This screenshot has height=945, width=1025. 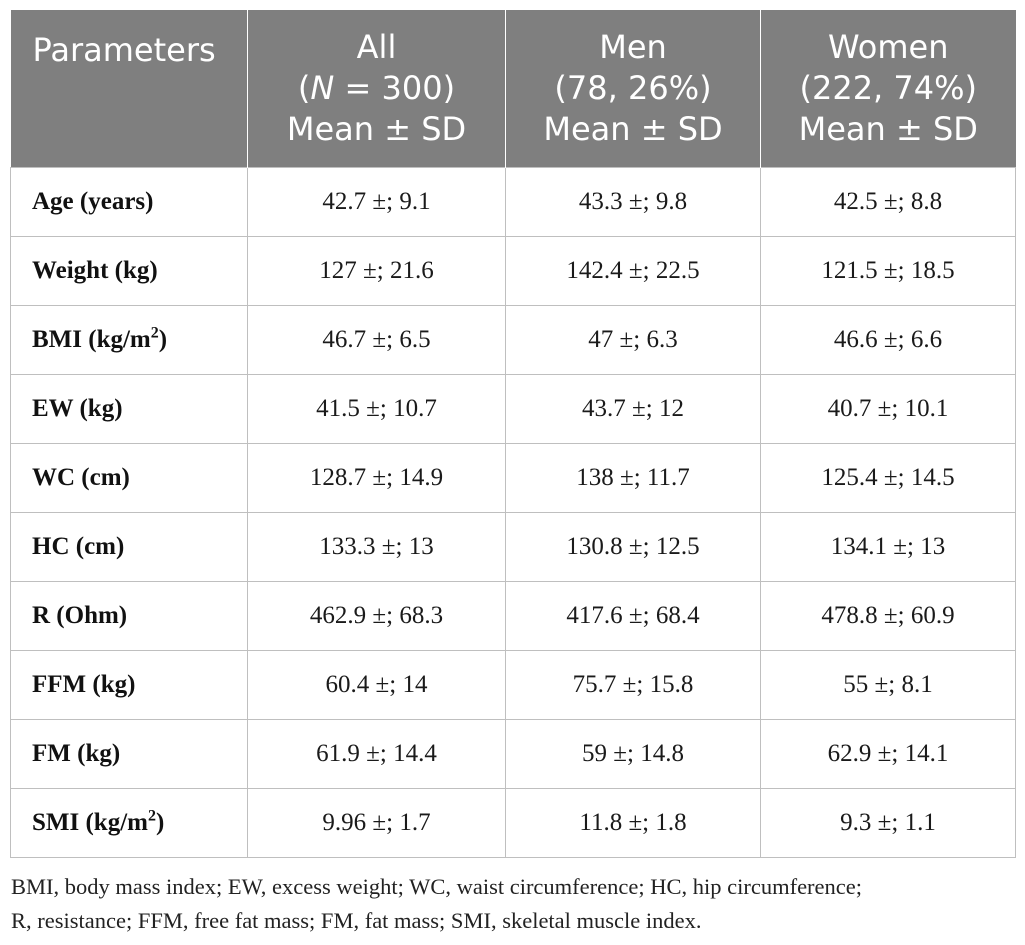 What do you see at coordinates (633, 616) in the screenshot?
I see `cell-men: 417.6 ±; 68.4` at bounding box center [633, 616].